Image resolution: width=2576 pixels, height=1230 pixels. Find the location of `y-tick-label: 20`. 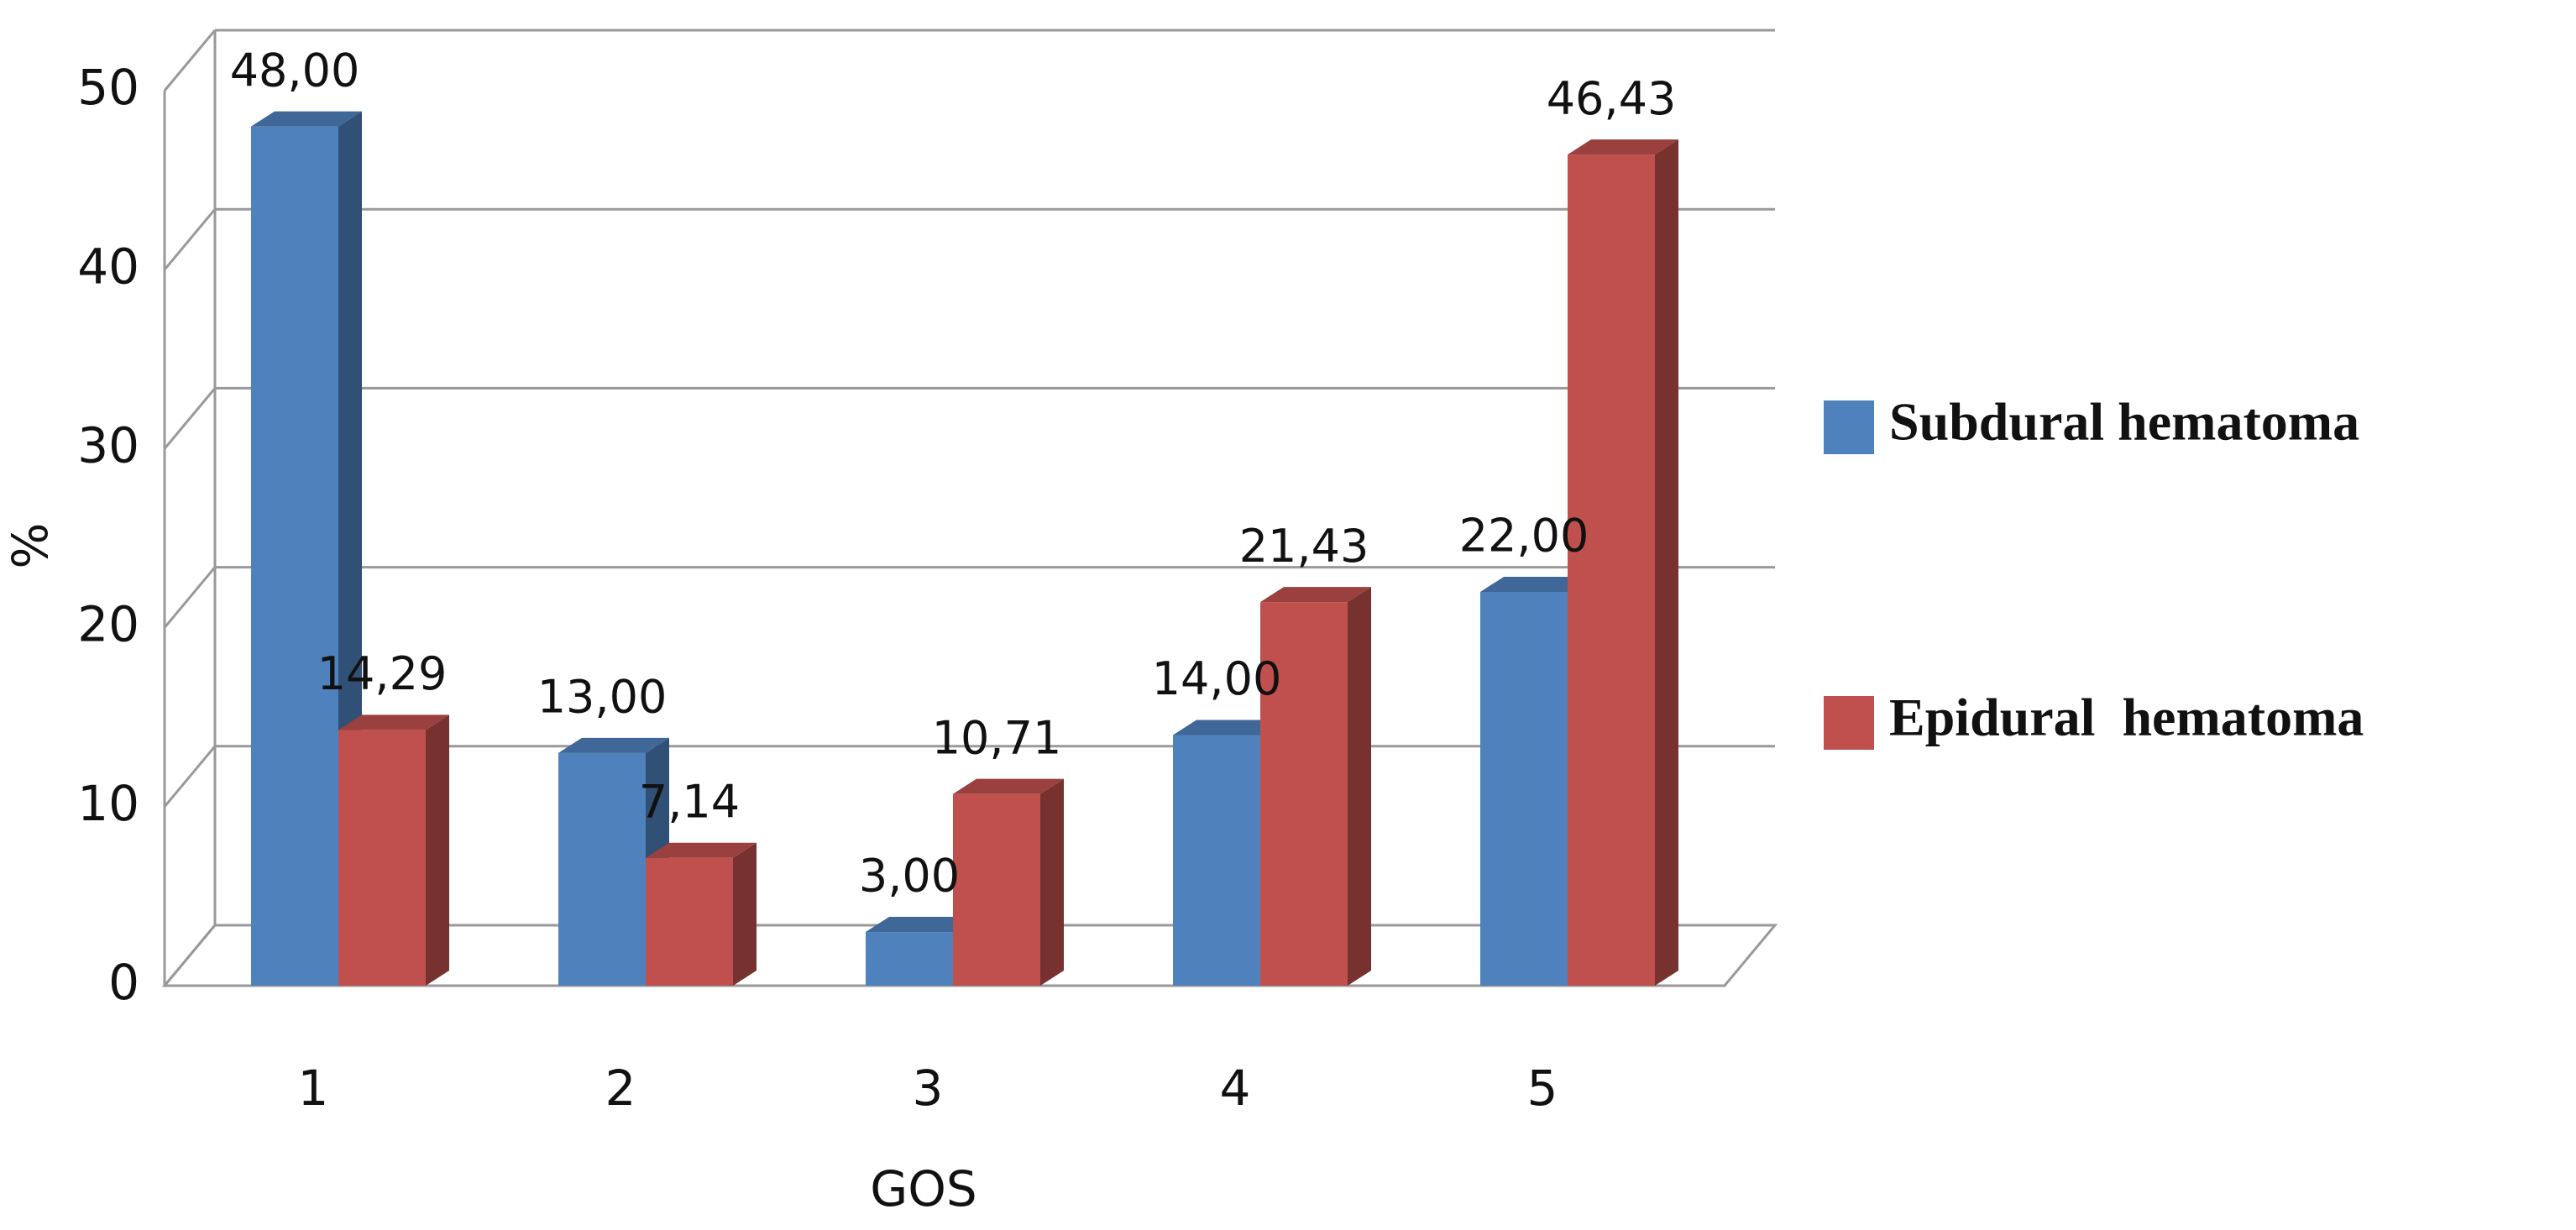

y-tick-label: 20 is located at coordinates (108, 624).